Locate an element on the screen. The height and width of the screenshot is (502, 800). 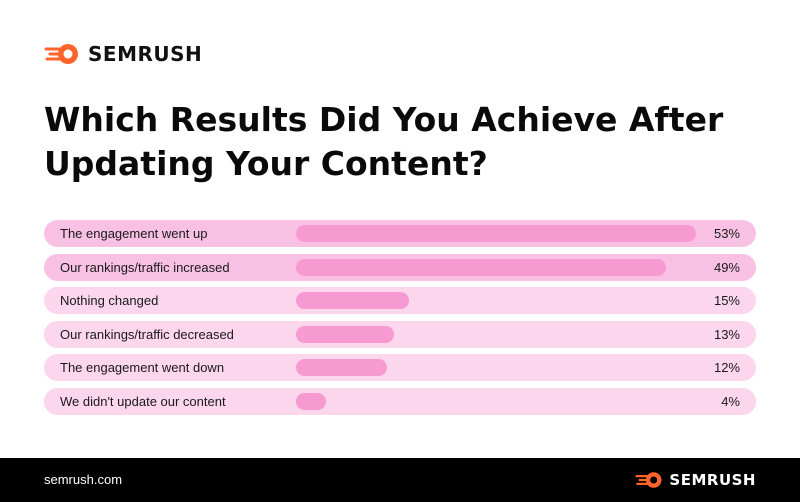
bar-value-label: 13% is located at coordinates (726, 334).